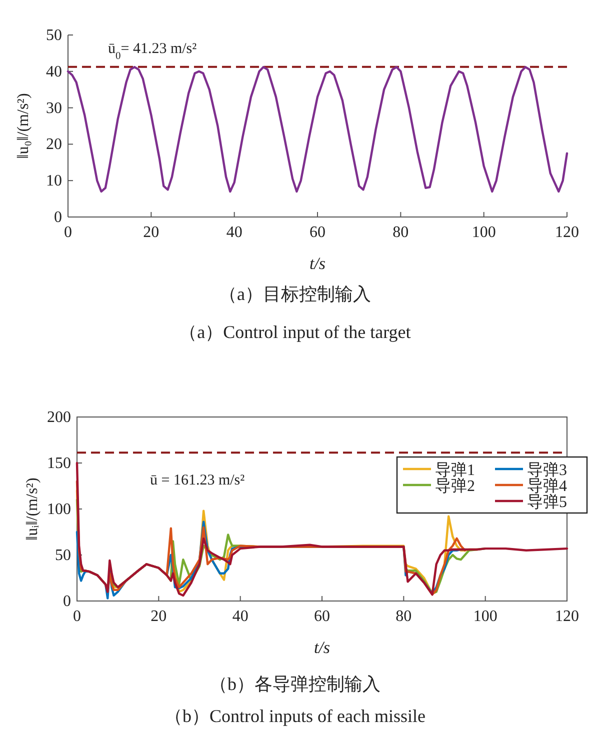 The width and height of the screenshot is (590, 741). What do you see at coordinates (54, 71) in the screenshot?
I see `y-tick-label: 40` at bounding box center [54, 71].